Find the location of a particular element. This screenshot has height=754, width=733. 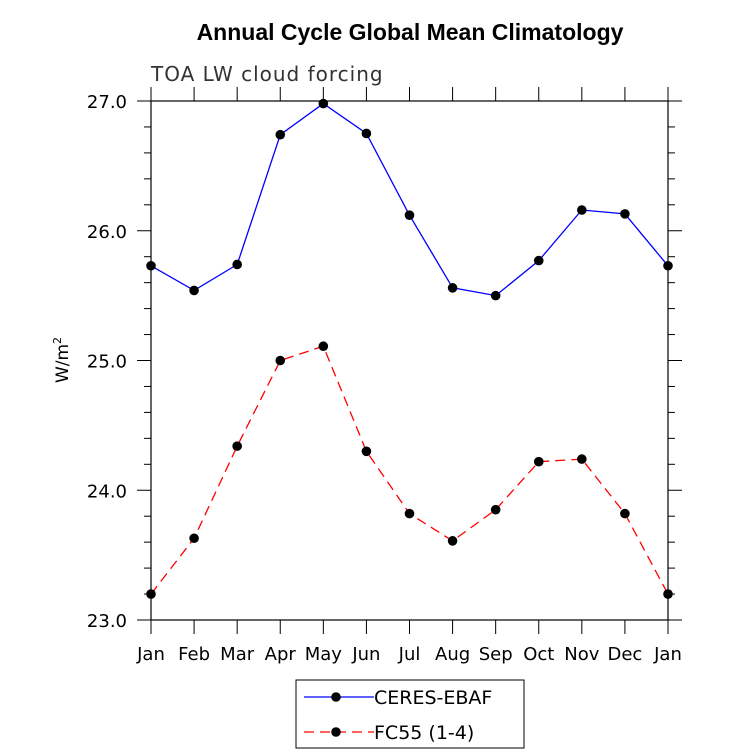

y-tick-label: 23.0 is located at coordinates (107, 621).